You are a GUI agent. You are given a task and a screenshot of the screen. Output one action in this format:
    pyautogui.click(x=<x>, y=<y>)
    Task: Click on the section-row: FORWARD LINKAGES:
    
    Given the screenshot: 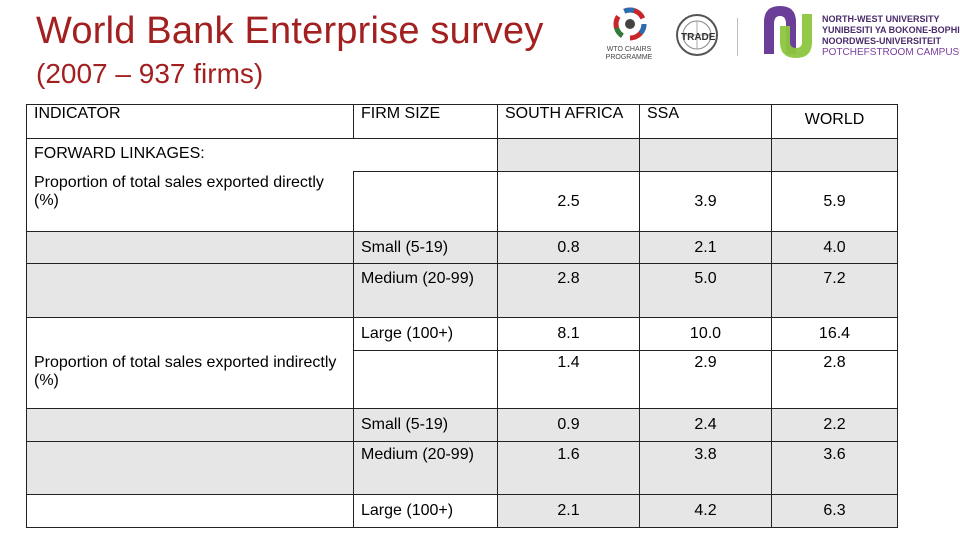 What is the action you would take?
    pyautogui.click(x=462, y=155)
    